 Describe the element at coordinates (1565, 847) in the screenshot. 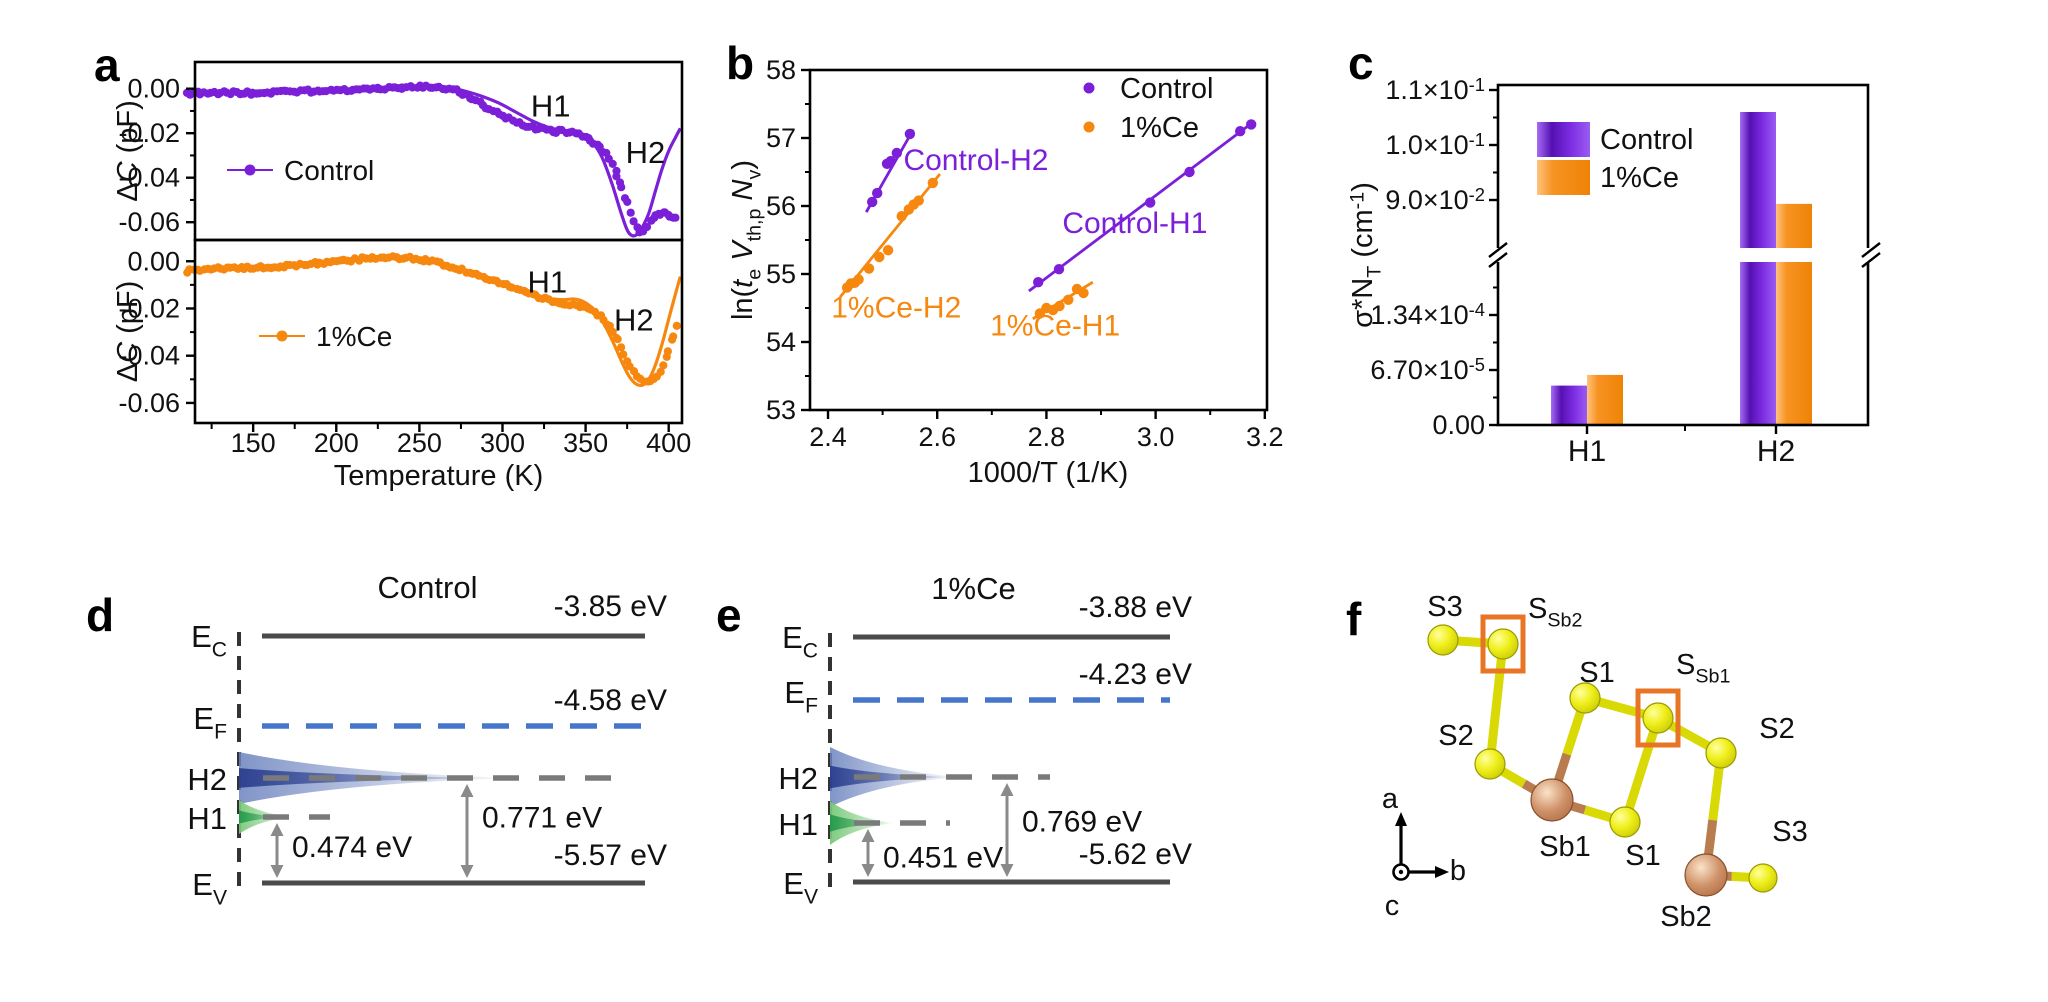

I see `atom-label: Sb1` at that location.